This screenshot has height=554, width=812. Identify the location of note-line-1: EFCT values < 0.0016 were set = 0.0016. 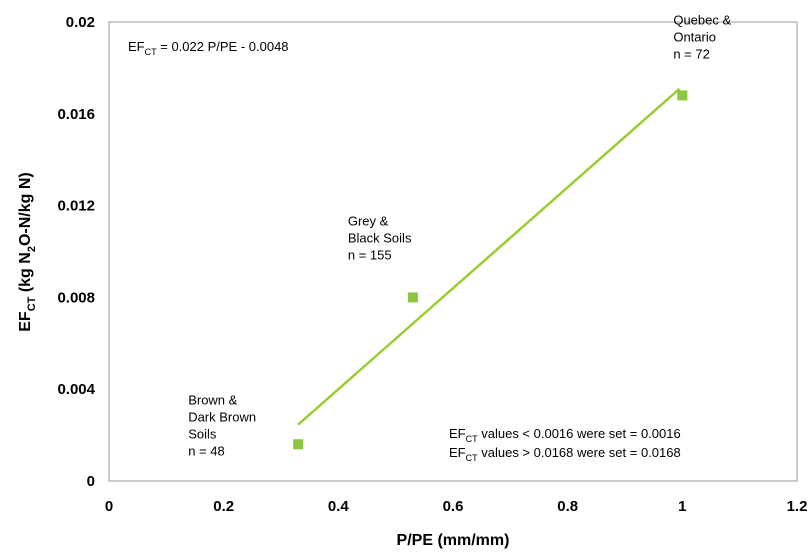
(565, 435).